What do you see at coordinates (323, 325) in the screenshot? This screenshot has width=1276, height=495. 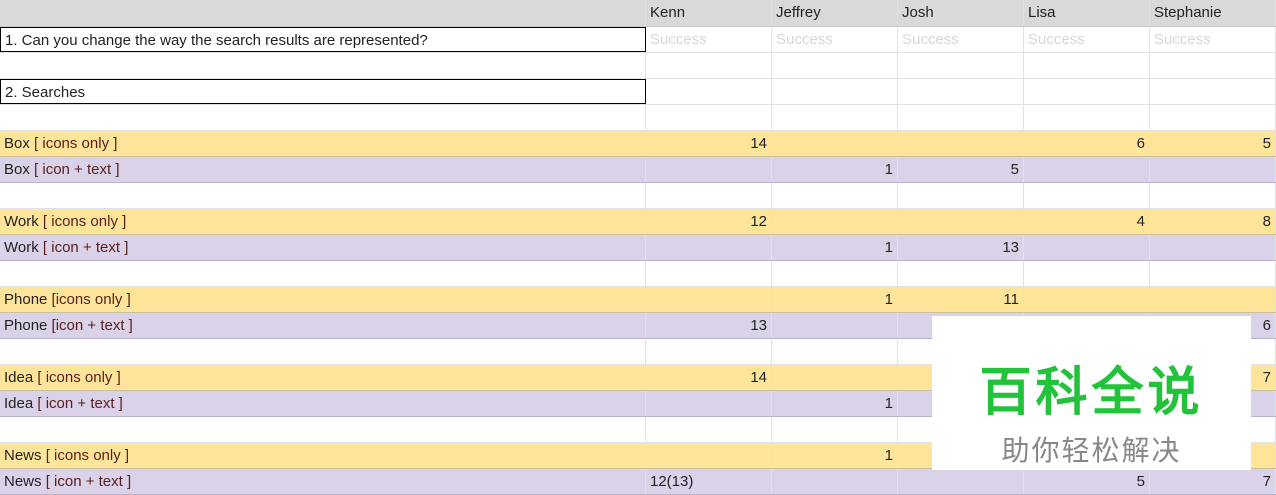 I see `row-label: Phone [icon + text ]` at bounding box center [323, 325].